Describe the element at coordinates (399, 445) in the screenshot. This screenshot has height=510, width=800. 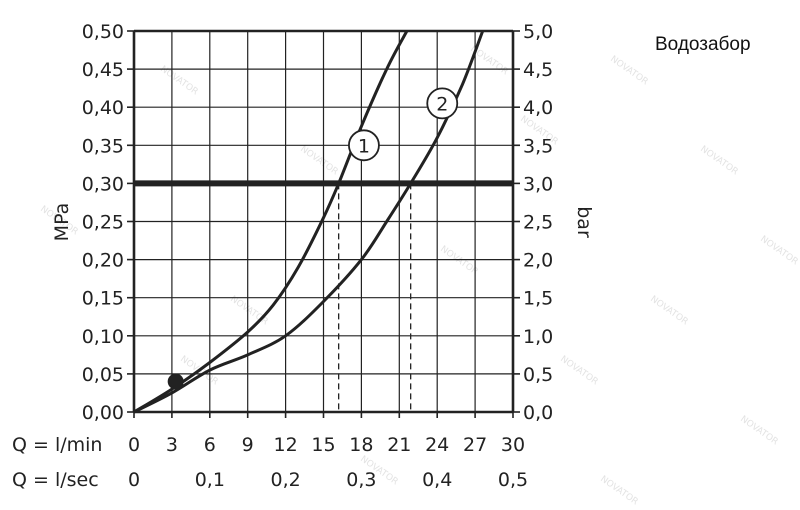
I see `x-tick-label: 21` at that location.